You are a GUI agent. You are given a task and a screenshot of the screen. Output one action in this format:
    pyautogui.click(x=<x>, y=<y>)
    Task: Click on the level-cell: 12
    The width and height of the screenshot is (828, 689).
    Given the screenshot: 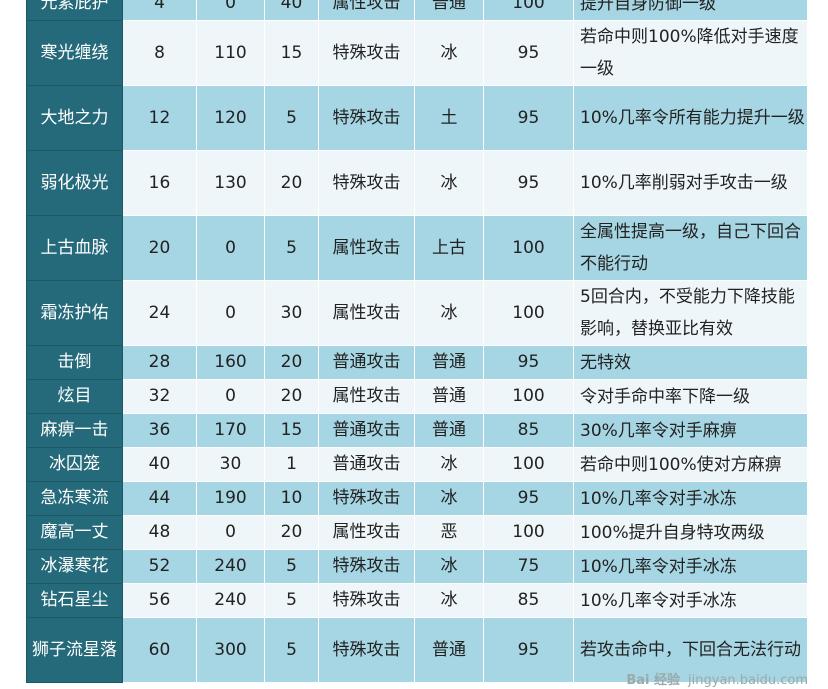 What is the action you would take?
    pyautogui.click(x=159, y=118)
    